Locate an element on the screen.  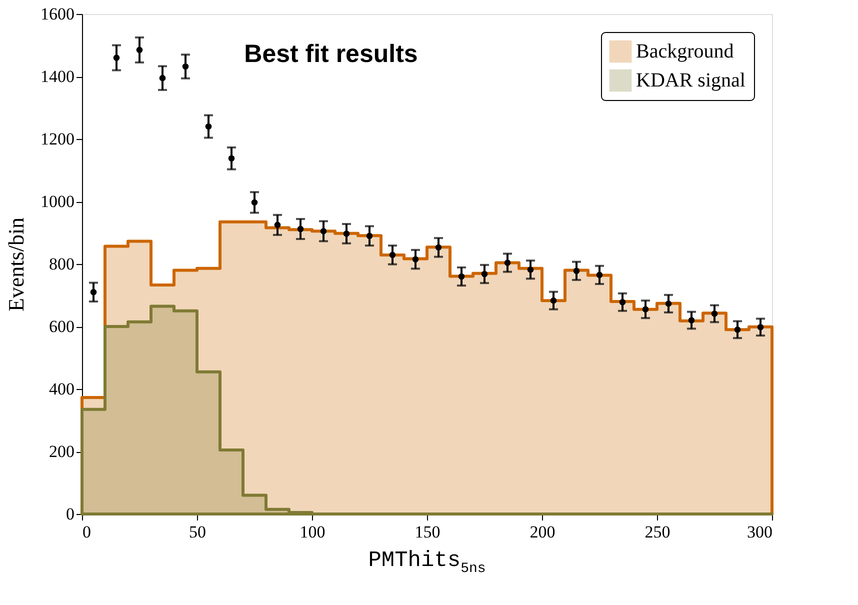
text: Best fit results is located at coordinates (331, 54).